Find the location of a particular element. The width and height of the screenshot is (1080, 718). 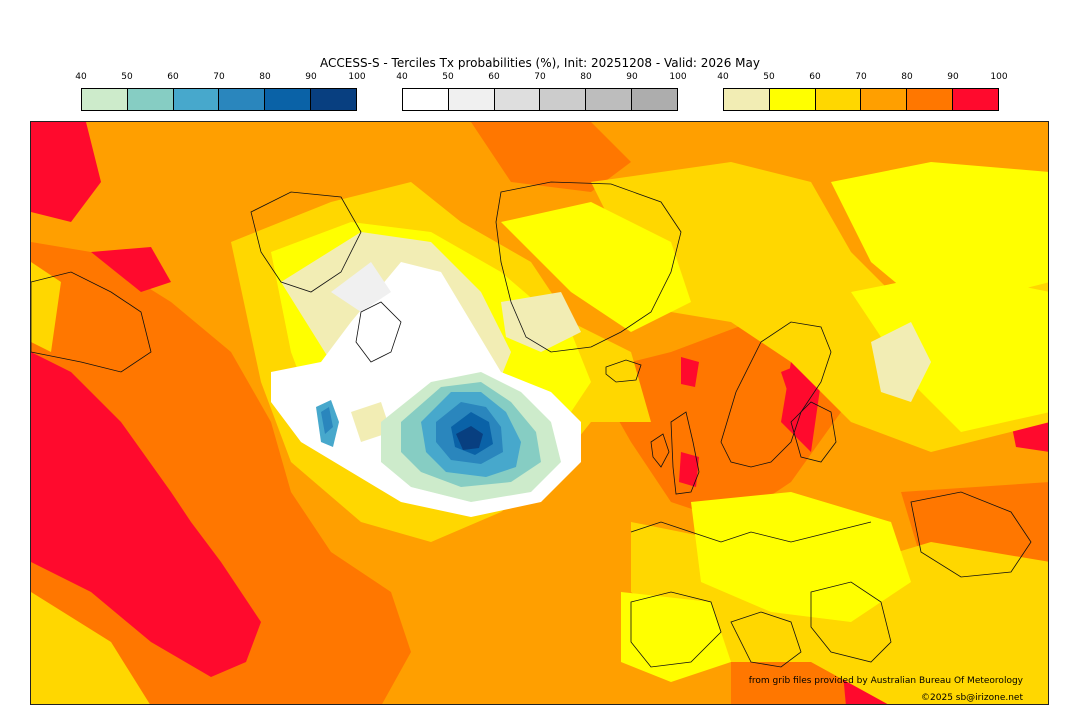

coastline-labrador is located at coordinates (378, 332).